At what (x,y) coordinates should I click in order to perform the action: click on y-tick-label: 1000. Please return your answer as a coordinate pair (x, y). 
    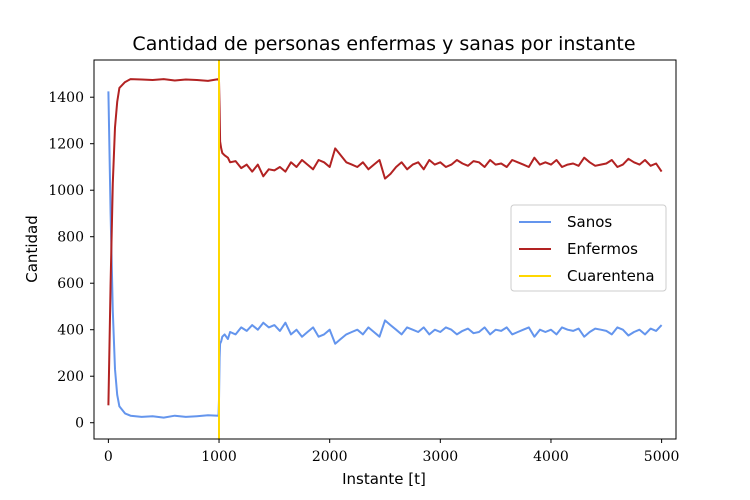
    Looking at the image, I should click on (66, 191).